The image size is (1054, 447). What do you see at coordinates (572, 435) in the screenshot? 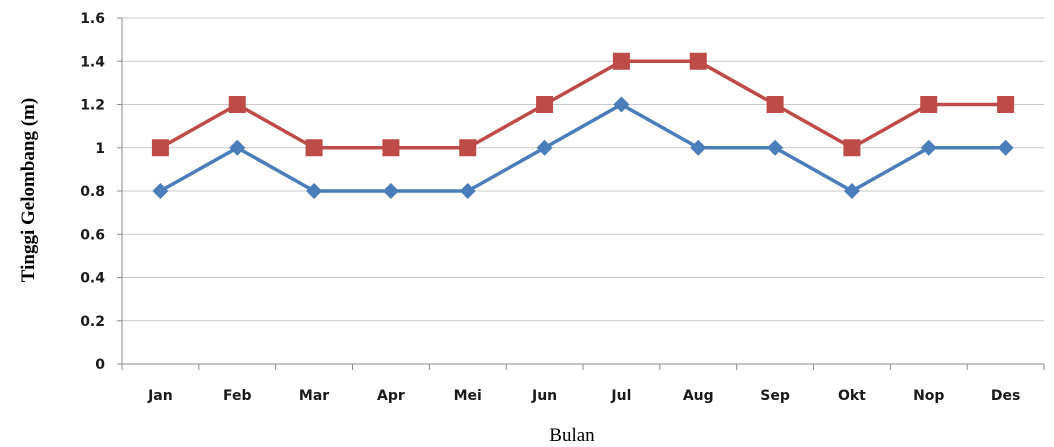
I see `x-axis-title: Bulan` at bounding box center [572, 435].